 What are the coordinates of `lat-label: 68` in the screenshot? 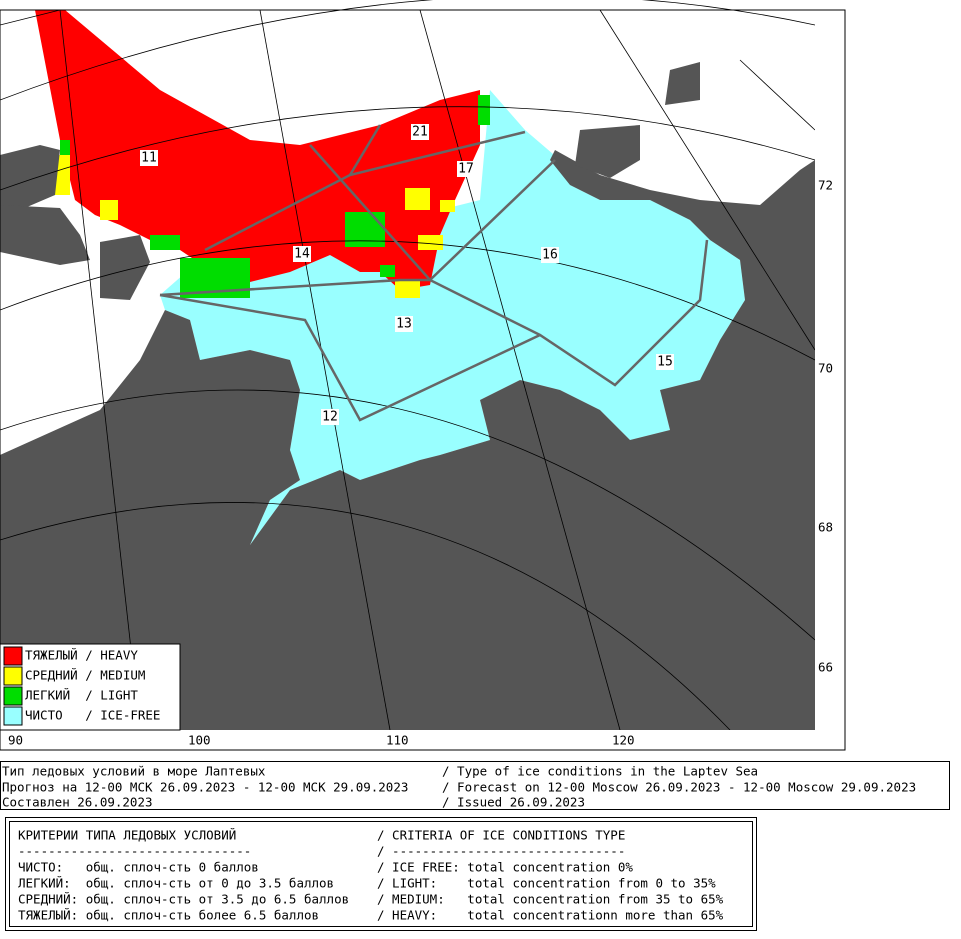 It's located at (825, 527).